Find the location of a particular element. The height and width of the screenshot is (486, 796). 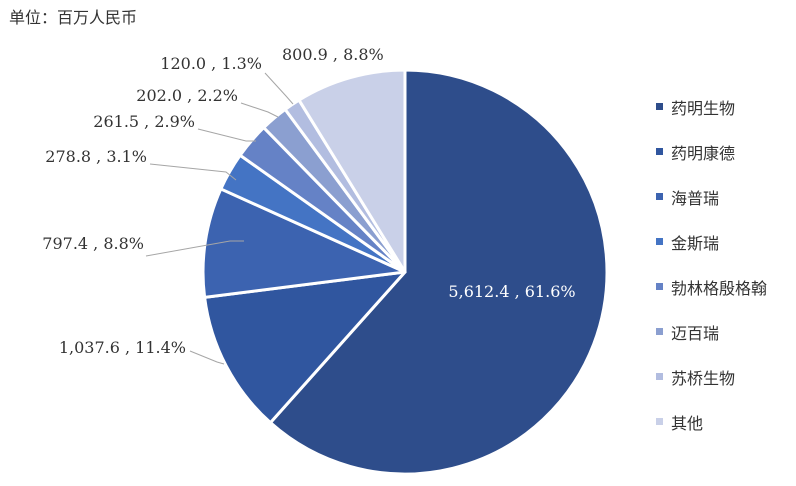

legend-label: 其他 is located at coordinates (687, 423).